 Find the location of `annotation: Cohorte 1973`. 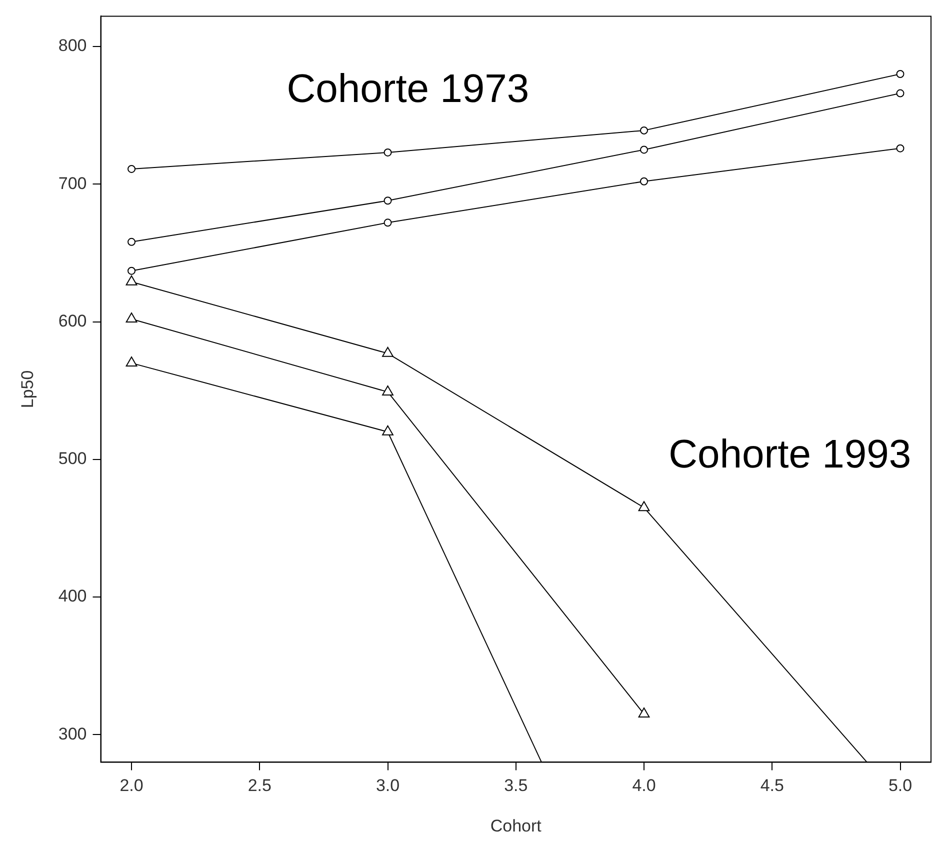

annotation: Cohorte 1973 is located at coordinates (408, 88).